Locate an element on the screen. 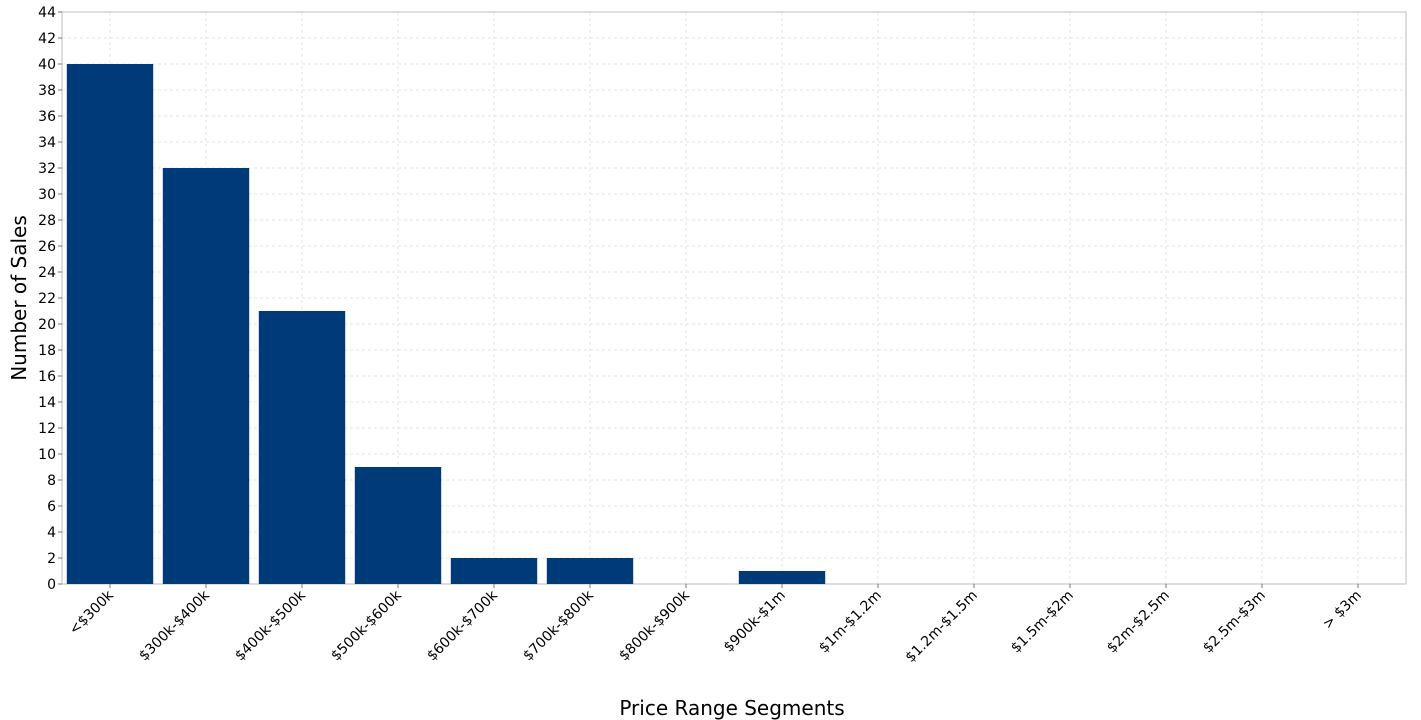  x-tick-label: $600k-$700k is located at coordinates (462, 625).